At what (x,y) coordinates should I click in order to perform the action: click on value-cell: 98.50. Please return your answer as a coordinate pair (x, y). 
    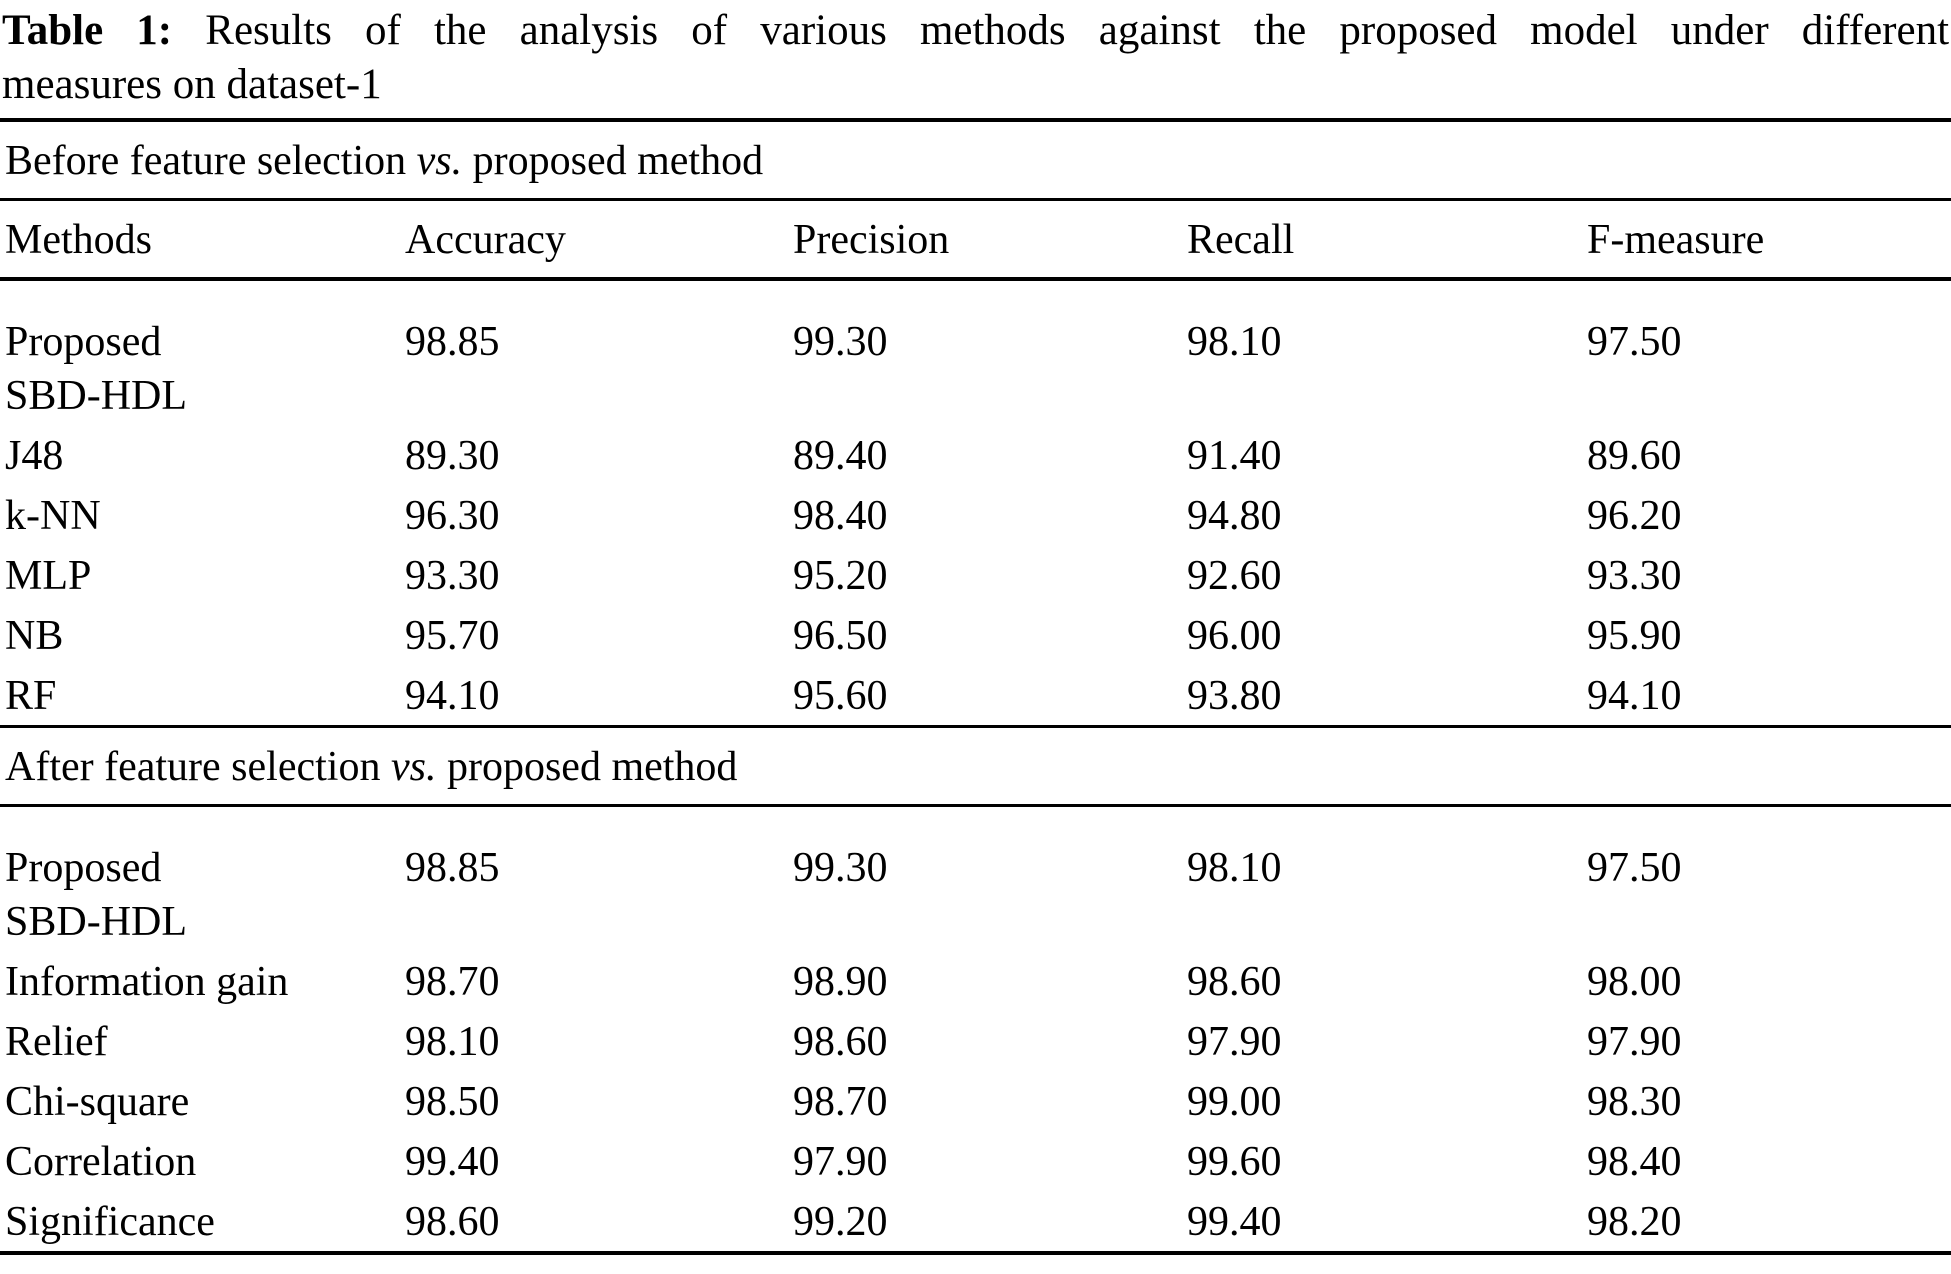
    Looking at the image, I should click on (452, 1102).